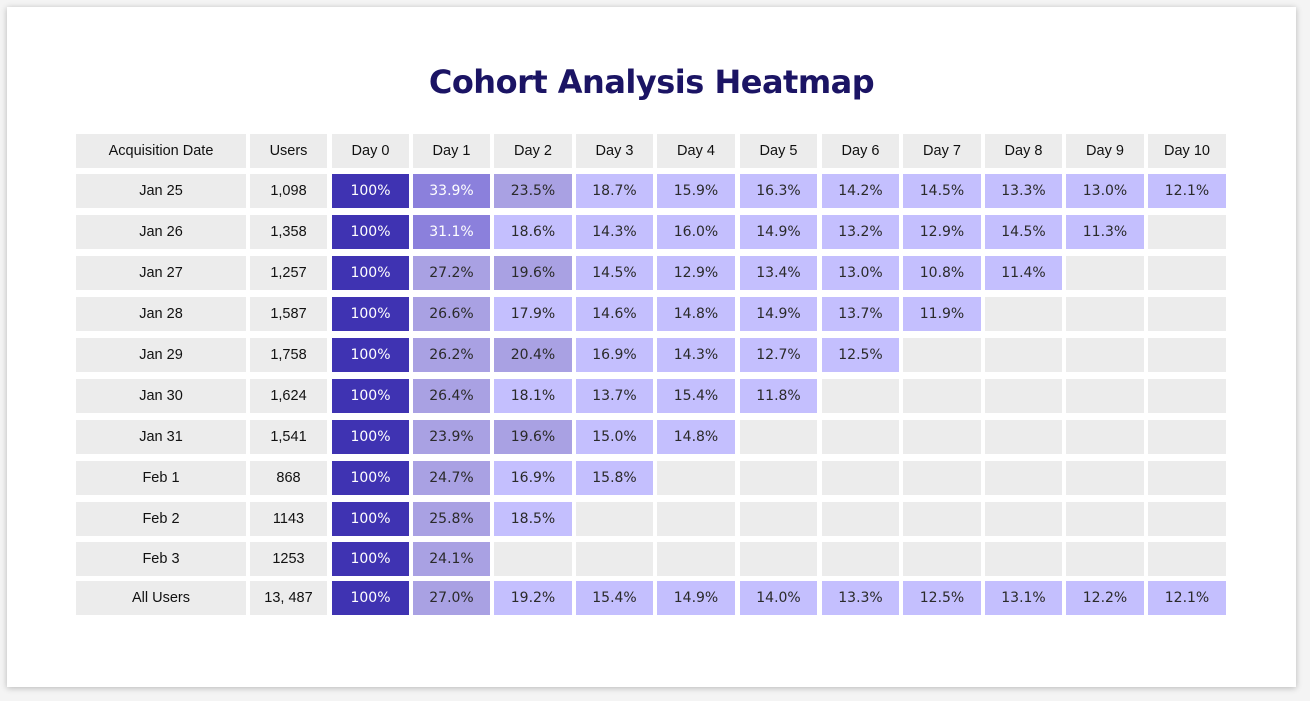 The height and width of the screenshot is (701, 1310). What do you see at coordinates (451, 598) in the screenshot?
I see `retention-cell-all-users-day-1: 27.0%` at bounding box center [451, 598].